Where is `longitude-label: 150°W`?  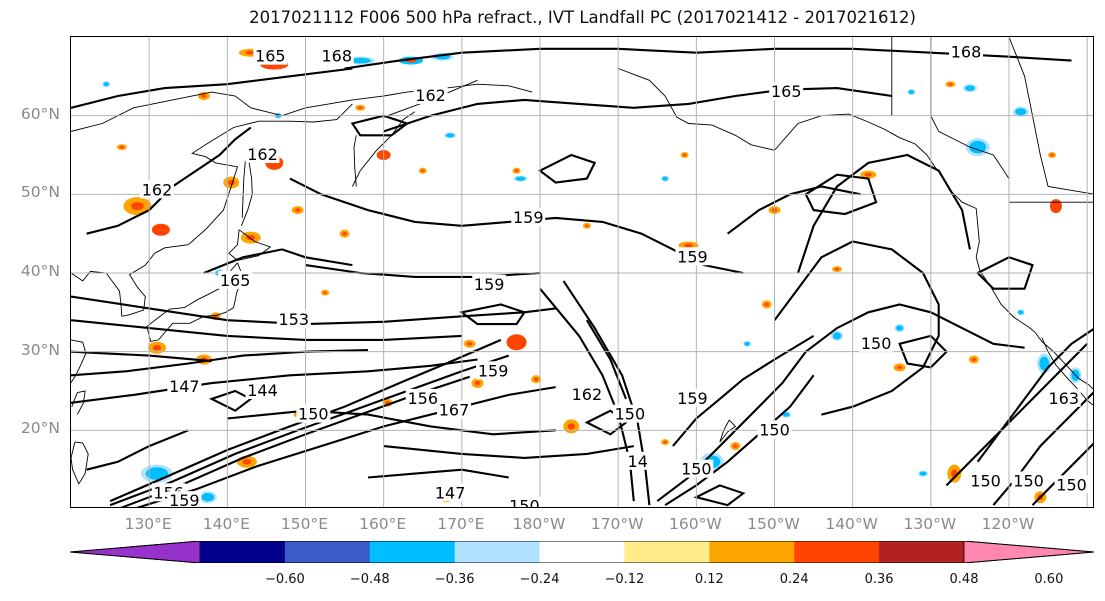 longitude-label: 150°W is located at coordinates (773, 524).